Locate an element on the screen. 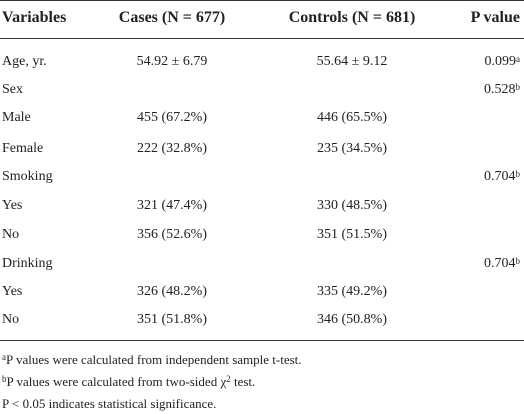 This screenshot has width=524, height=414. controls-cell: 446 (65.5%) is located at coordinates (352, 117).